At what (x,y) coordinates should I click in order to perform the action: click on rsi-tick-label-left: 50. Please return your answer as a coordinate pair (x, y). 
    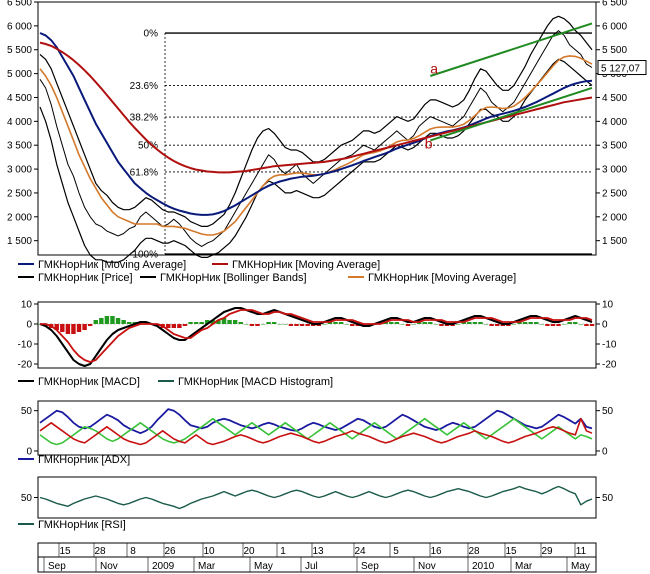
    Looking at the image, I should click on (27, 498).